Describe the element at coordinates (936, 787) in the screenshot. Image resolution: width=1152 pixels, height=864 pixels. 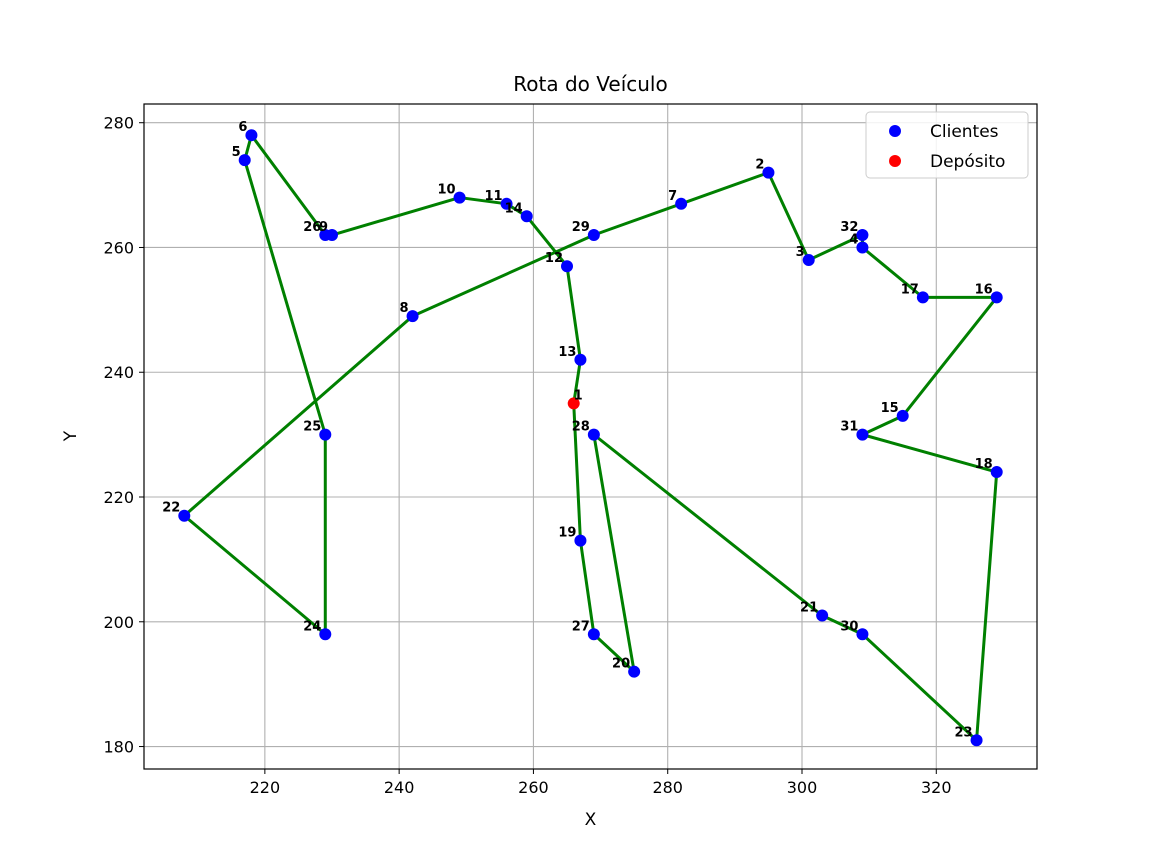
I see `x-tick-label: 320` at that location.